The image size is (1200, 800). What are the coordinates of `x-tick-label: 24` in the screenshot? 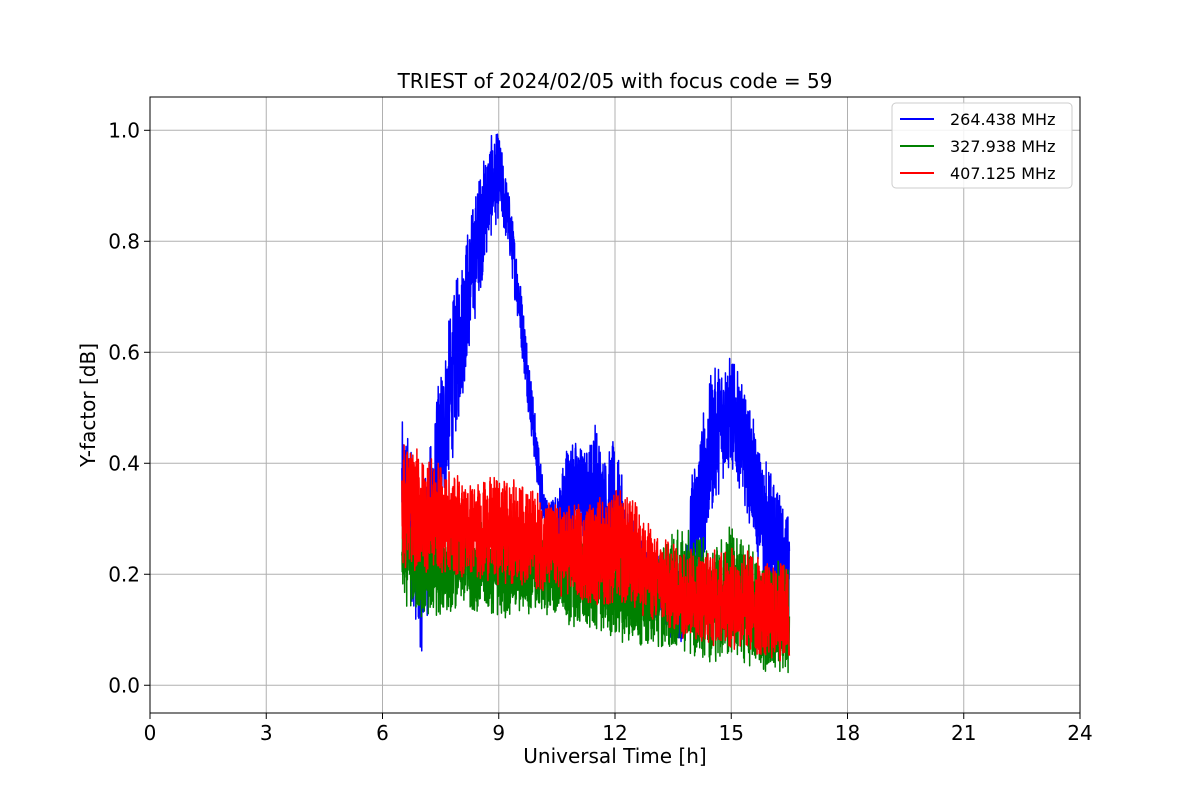 It's located at (1079, 733).